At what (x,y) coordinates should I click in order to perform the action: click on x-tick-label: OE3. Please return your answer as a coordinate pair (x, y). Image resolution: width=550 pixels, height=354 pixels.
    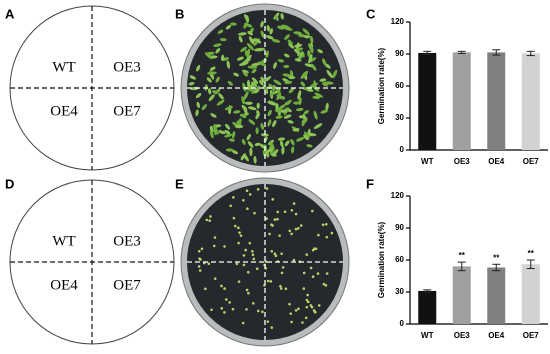
    Looking at the image, I should click on (462, 161).